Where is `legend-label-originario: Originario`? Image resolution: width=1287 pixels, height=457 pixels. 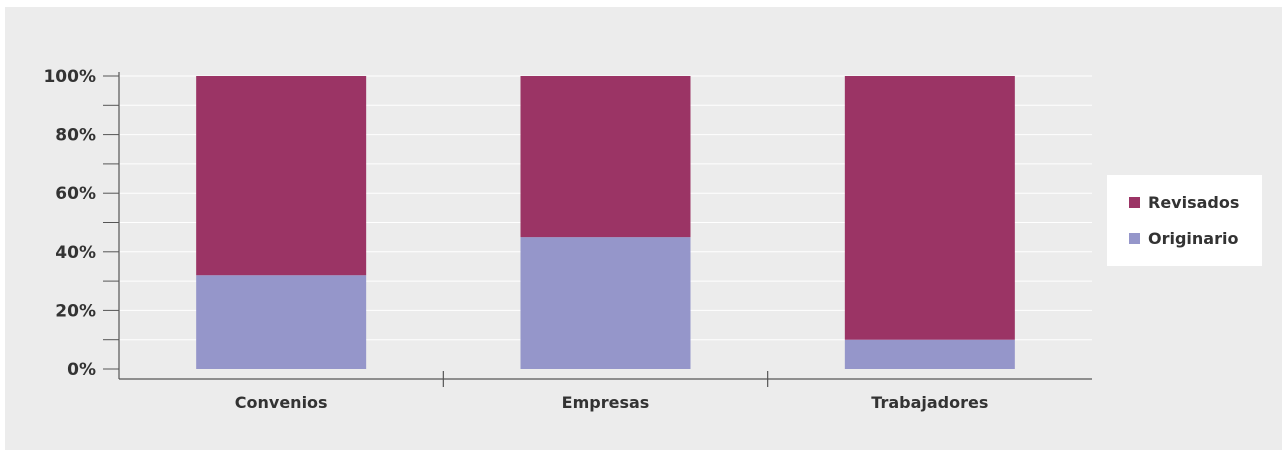
legend-label-originario: Originario is located at coordinates (1193, 238).